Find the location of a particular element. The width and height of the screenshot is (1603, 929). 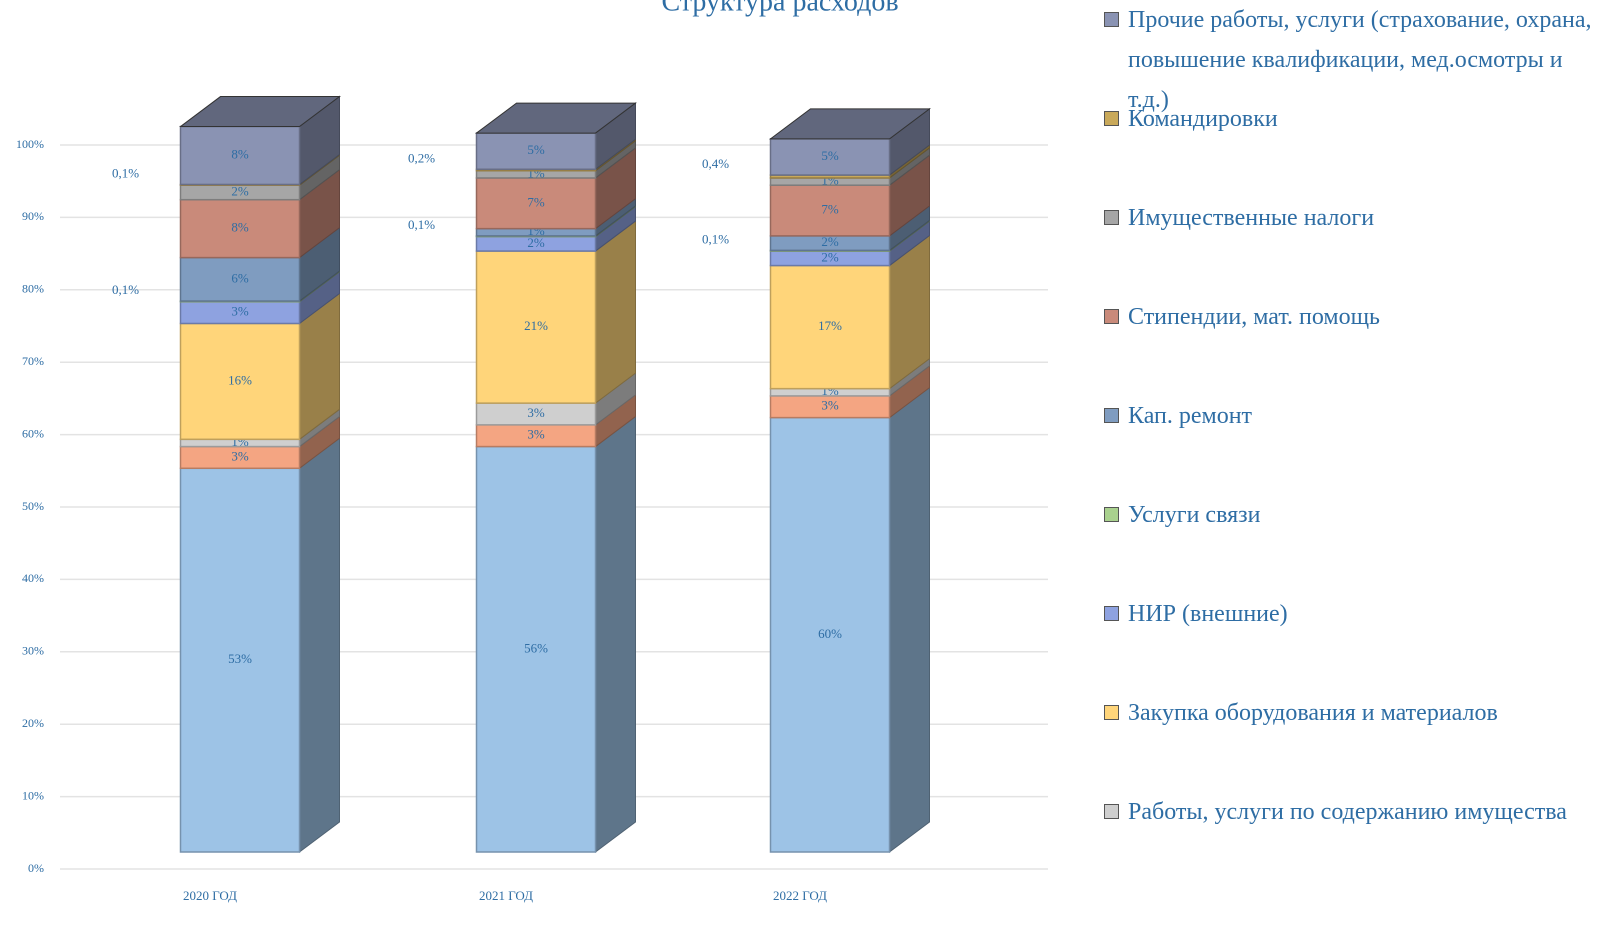

data-label: 0,2% is located at coordinates (421, 157).